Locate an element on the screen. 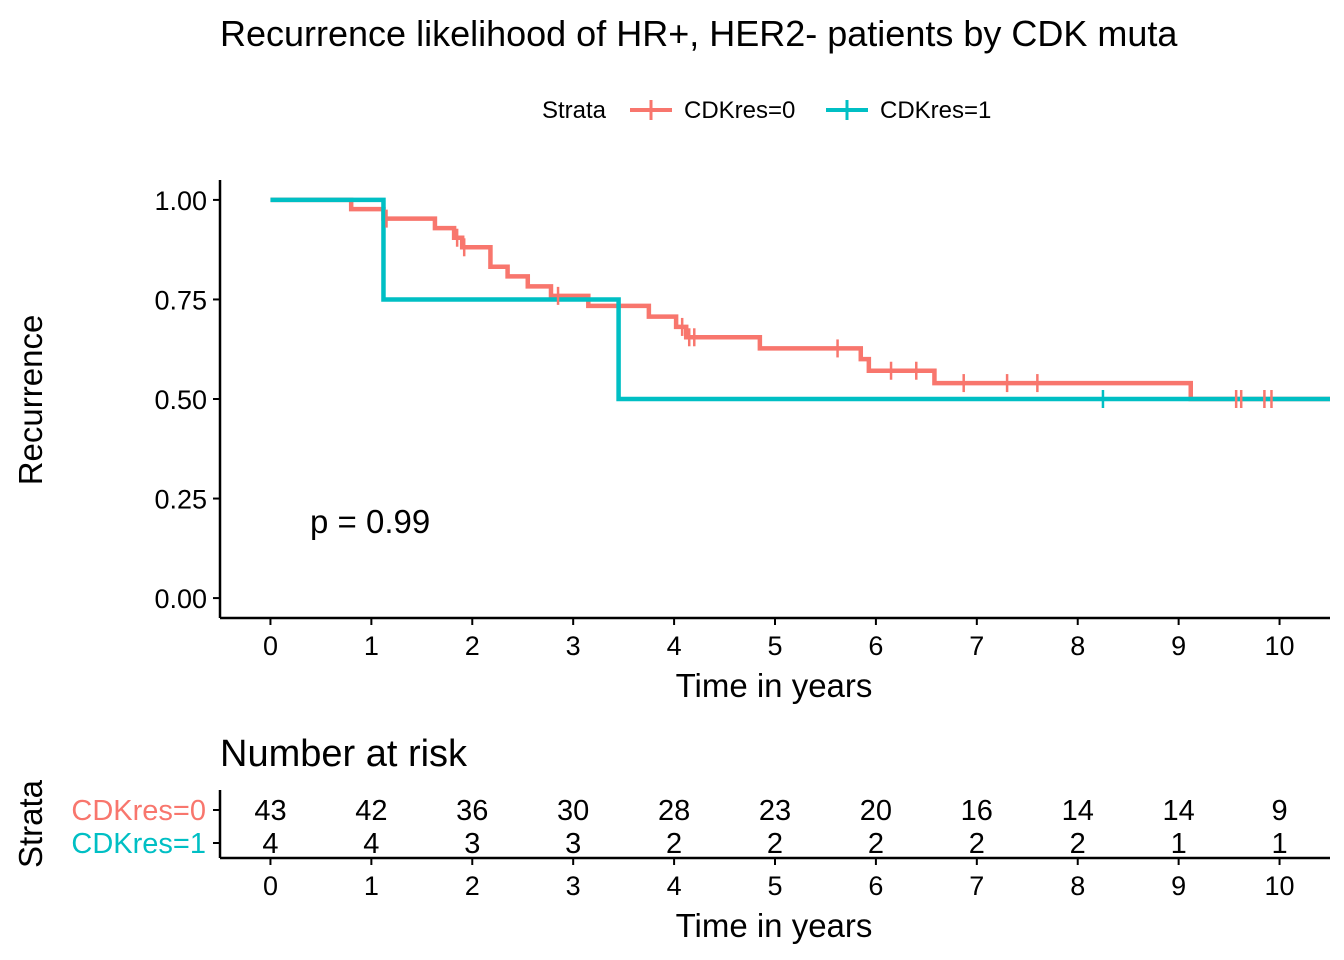 This screenshot has height=960, width=1344. y-tick-label: 0.75 is located at coordinates (180, 300).